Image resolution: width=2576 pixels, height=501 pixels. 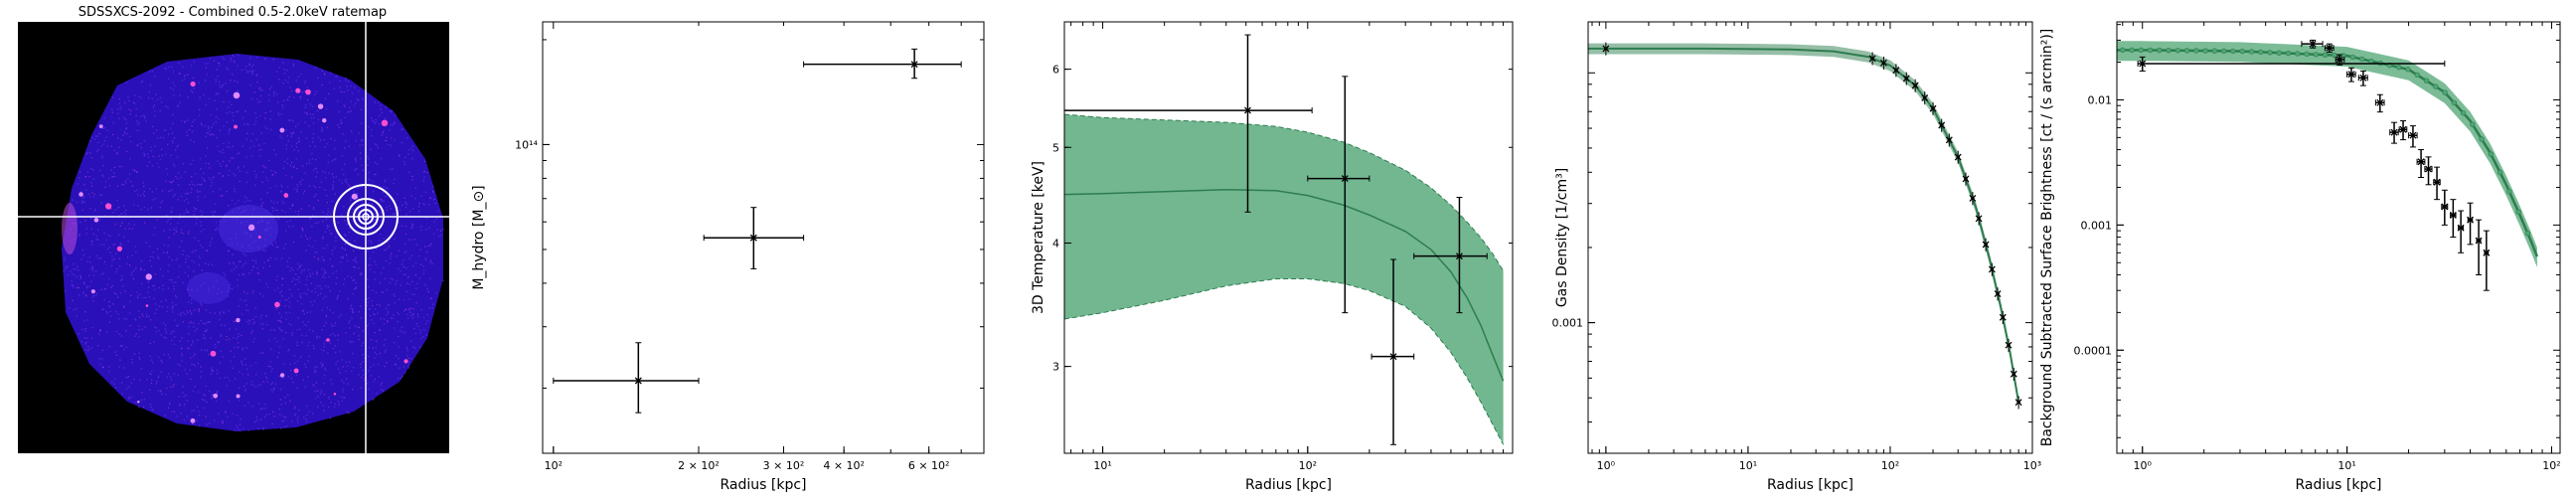 I want to click on density-model-line, so click(x=1804, y=225).